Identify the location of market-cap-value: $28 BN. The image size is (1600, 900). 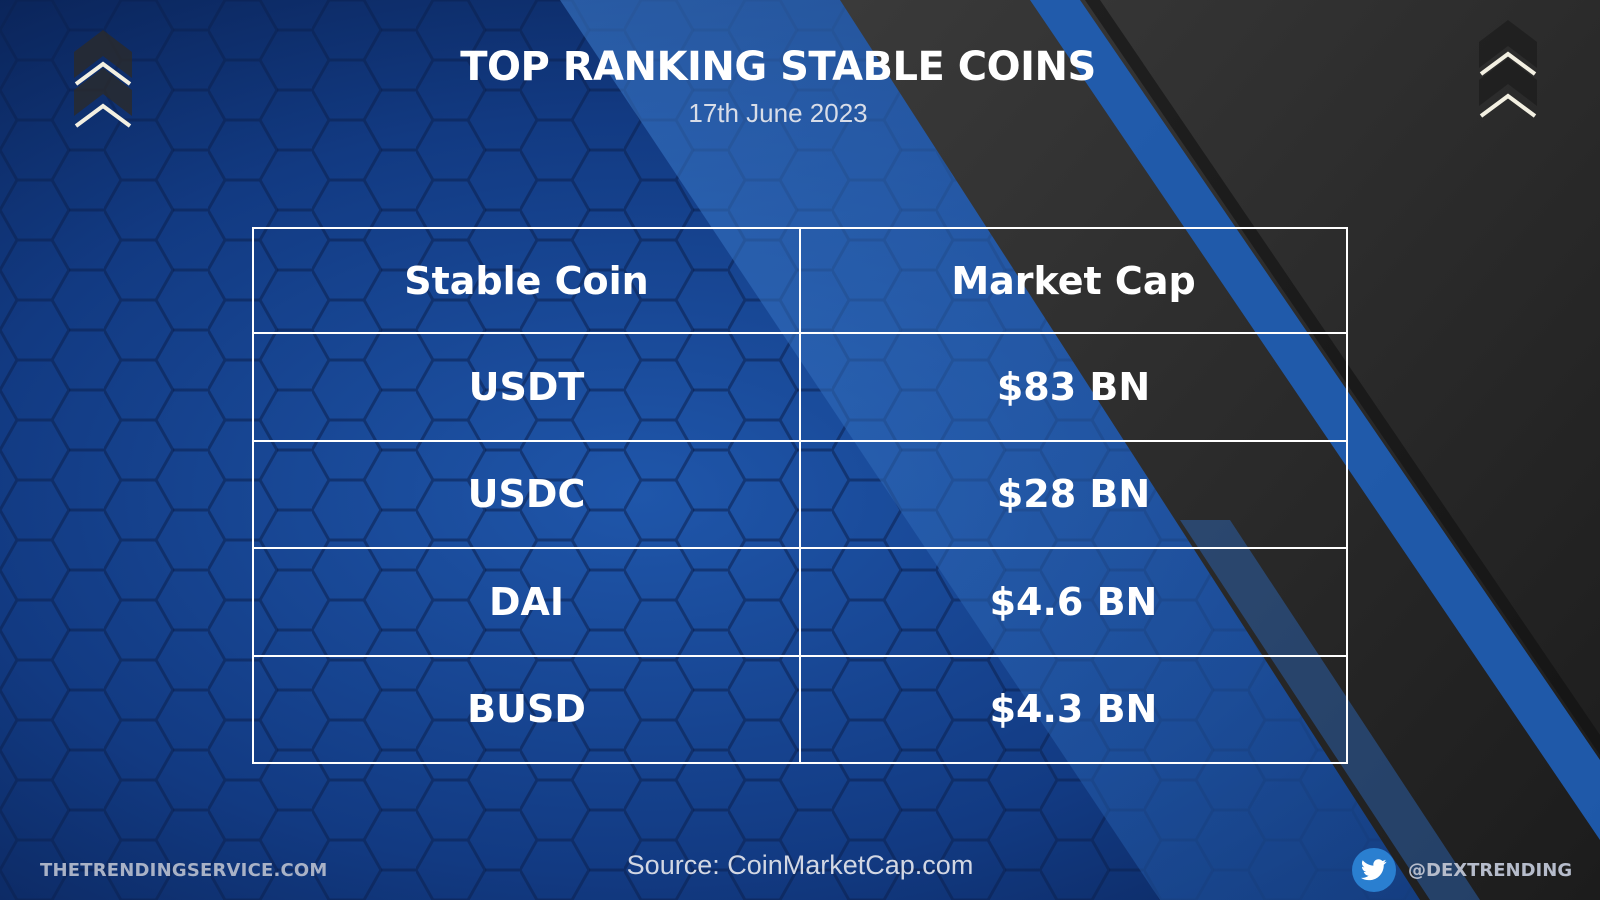
(1073, 494).